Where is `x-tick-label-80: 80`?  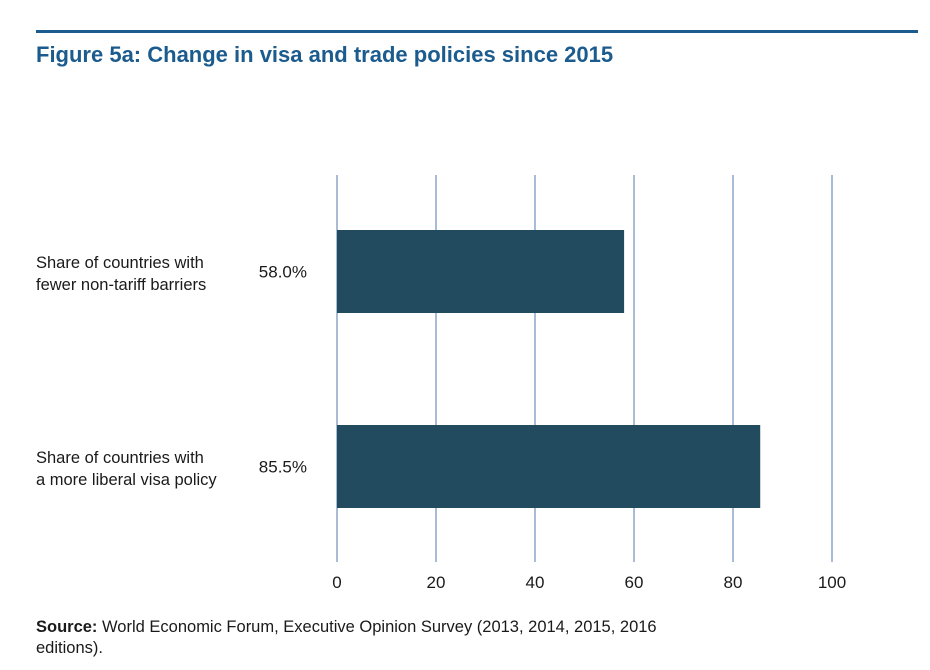
x-tick-label-80: 80 is located at coordinates (733, 582).